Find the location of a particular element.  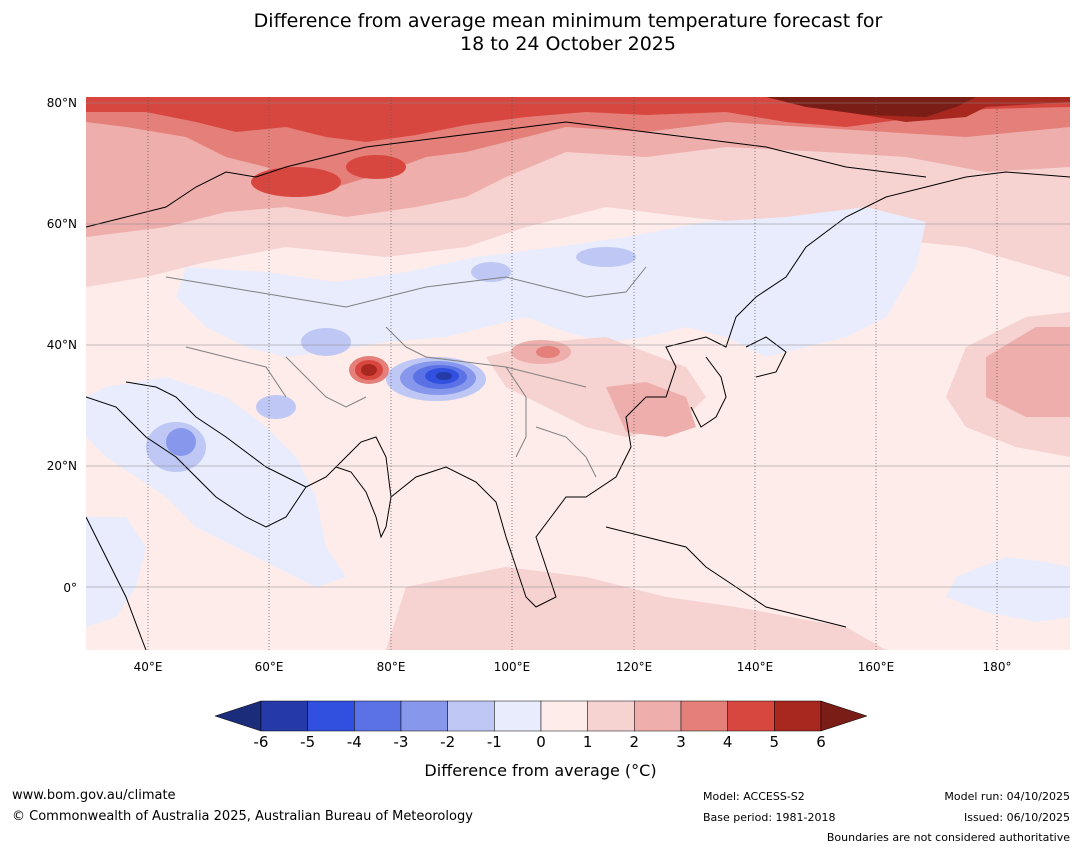

lon-label-160e: 160°E is located at coordinates (876, 667).